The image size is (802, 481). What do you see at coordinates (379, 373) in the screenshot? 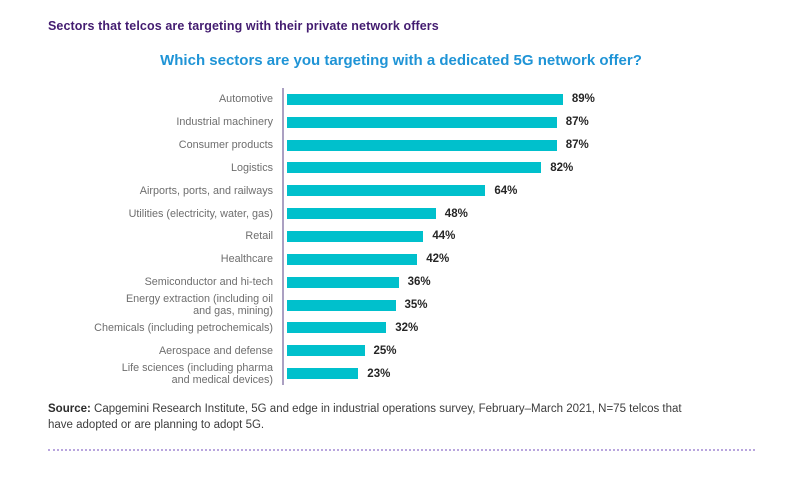
I see `bar-value-label: 23%` at bounding box center [379, 373].